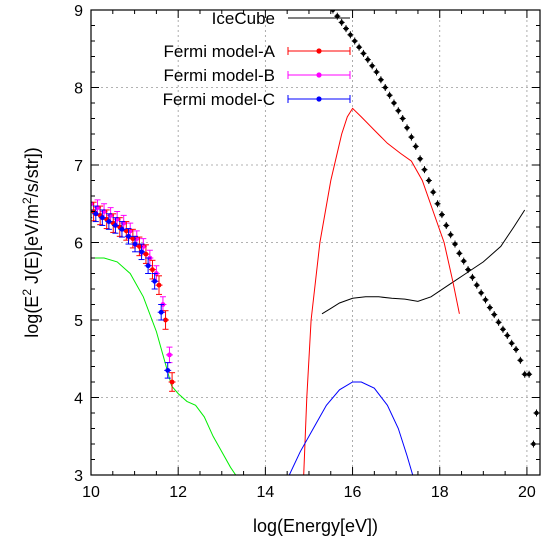 This screenshot has height=550, width=548. I want to click on x-axis-label: log(Energy[eV]), so click(315, 526).